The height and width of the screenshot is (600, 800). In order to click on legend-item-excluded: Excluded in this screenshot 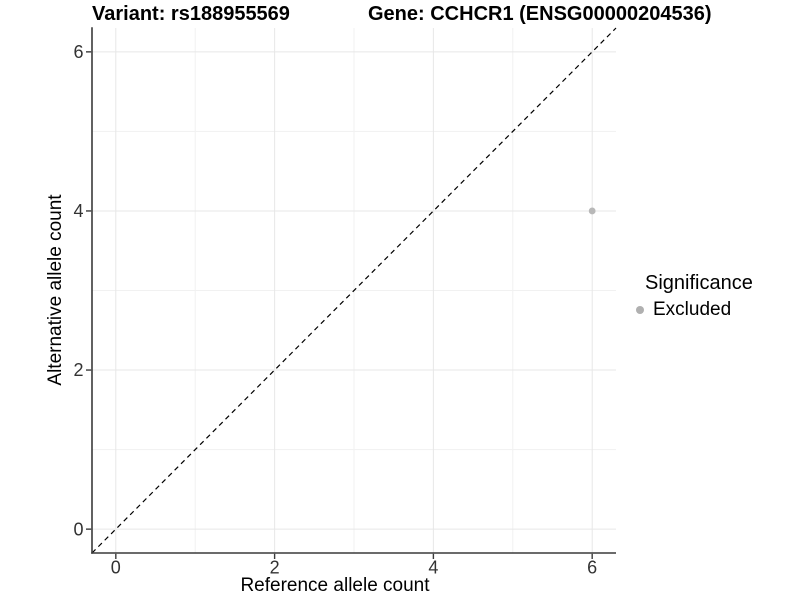, I will do `click(691, 310)`.